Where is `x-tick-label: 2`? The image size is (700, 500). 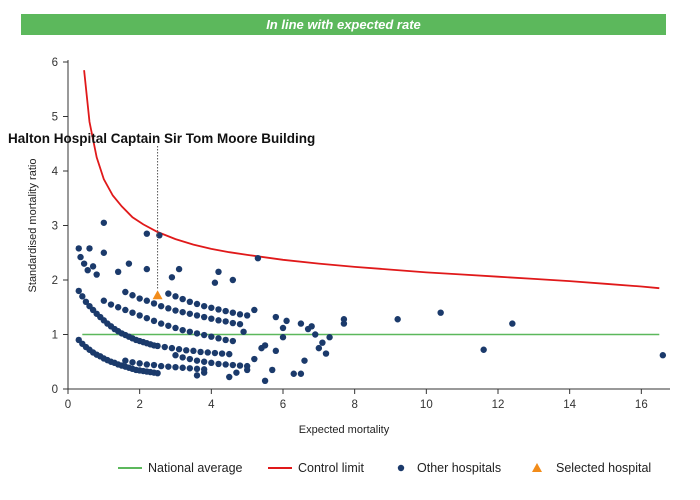 x-tick-label: 2 is located at coordinates (139, 405).